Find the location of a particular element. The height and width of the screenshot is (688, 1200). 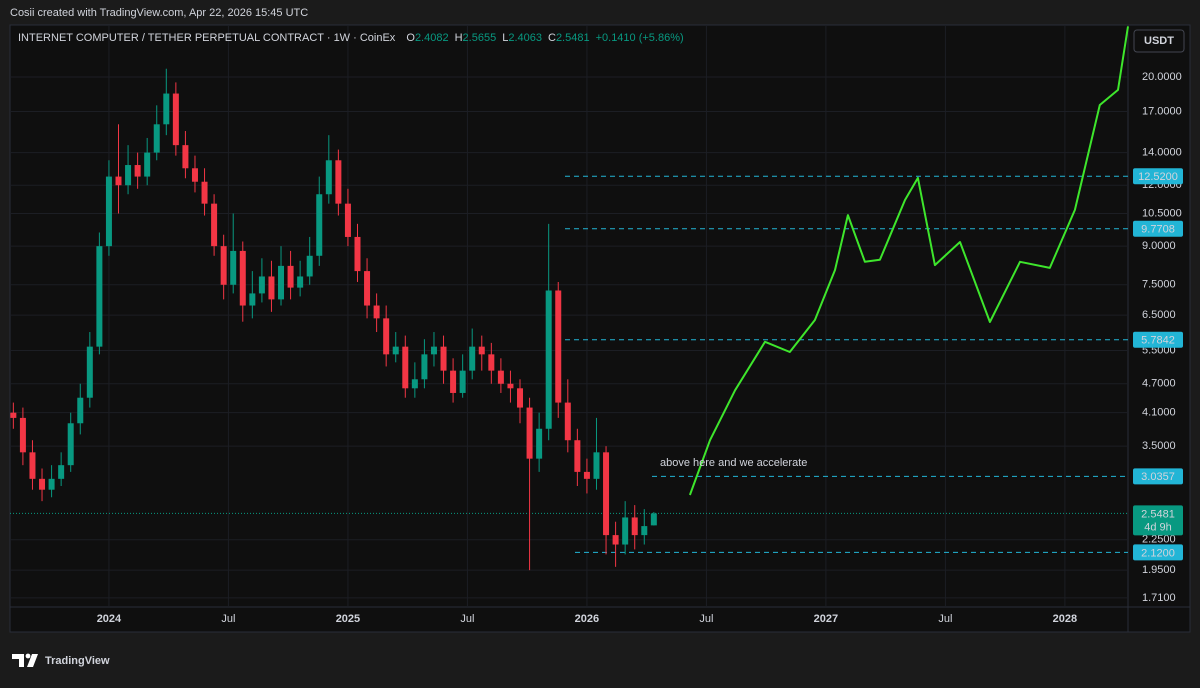

ohlc-key: O is located at coordinates (410, 38).